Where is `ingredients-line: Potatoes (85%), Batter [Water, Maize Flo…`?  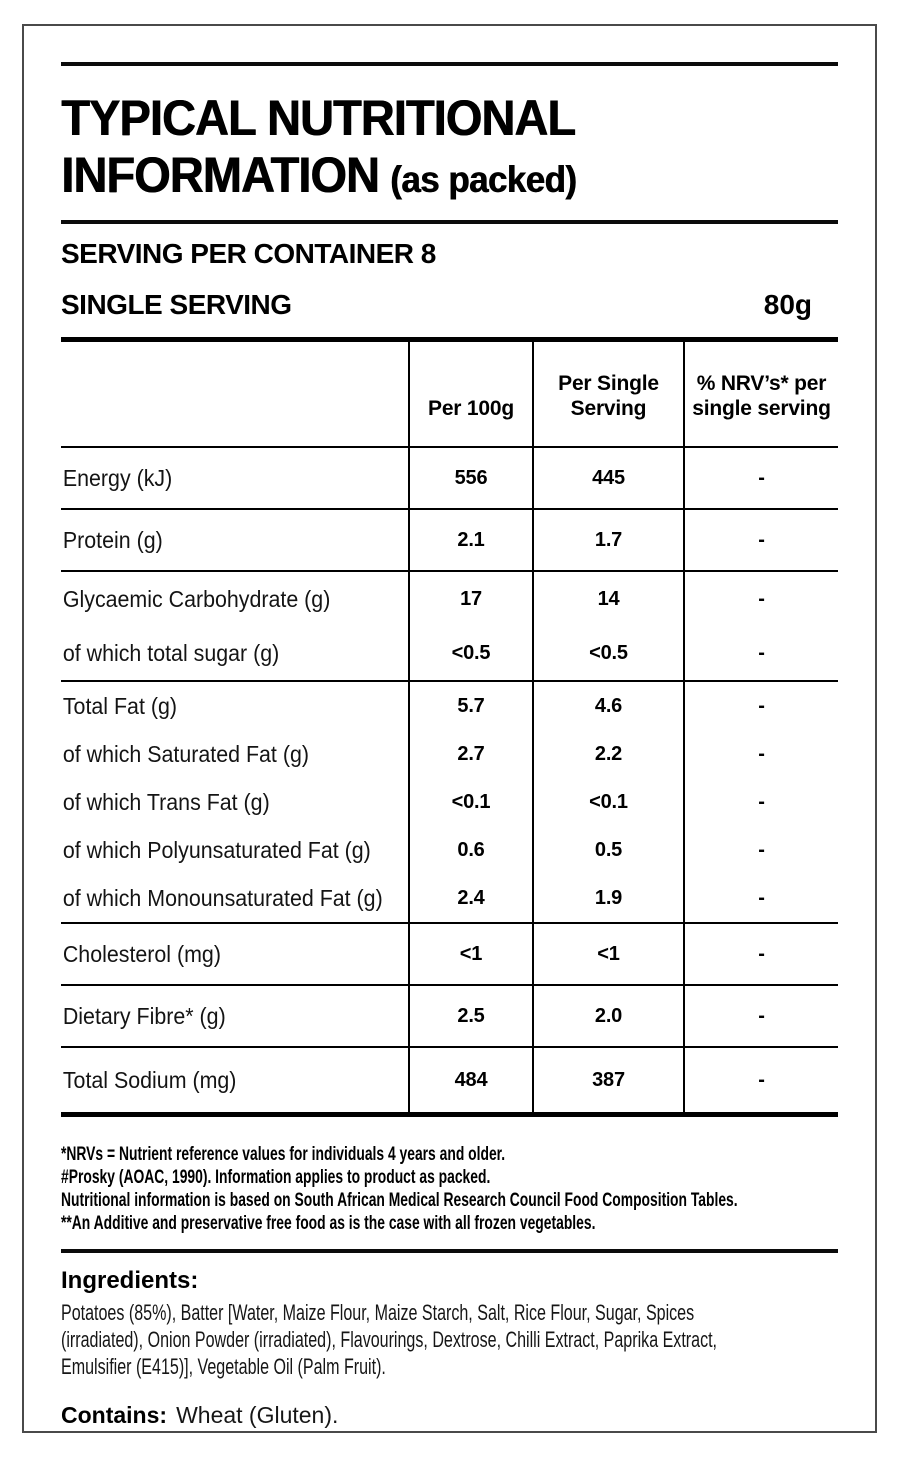
ingredients-line: Potatoes (85%), Batter [Water, Maize Flo… is located at coordinates (378, 1312).